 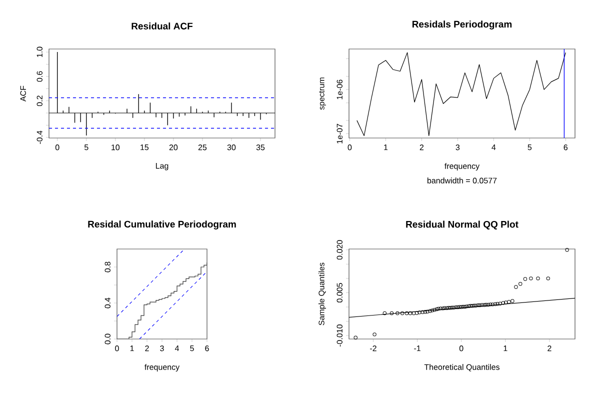 I want to click on y-tick-label: -0.4, so click(x=39, y=137).